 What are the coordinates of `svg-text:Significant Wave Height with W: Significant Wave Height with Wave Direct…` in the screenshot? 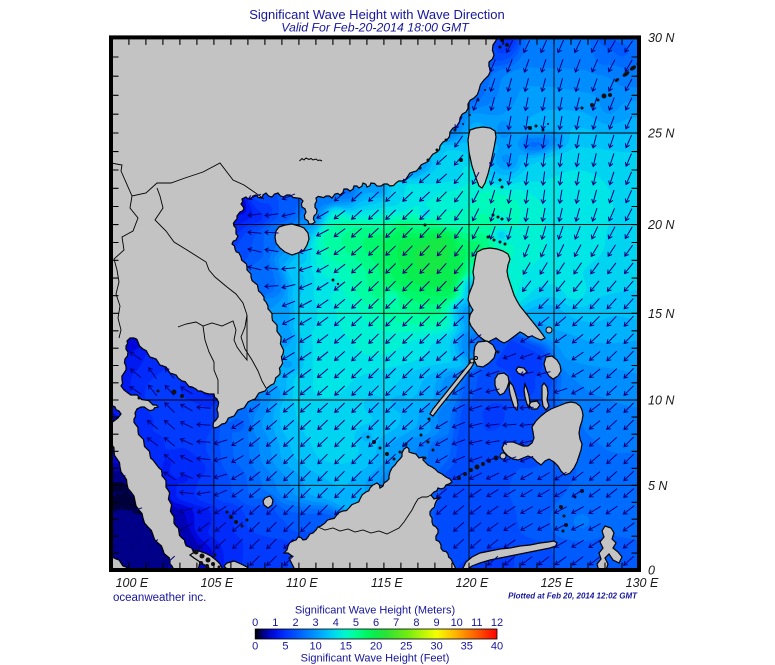 It's located at (377, 14).